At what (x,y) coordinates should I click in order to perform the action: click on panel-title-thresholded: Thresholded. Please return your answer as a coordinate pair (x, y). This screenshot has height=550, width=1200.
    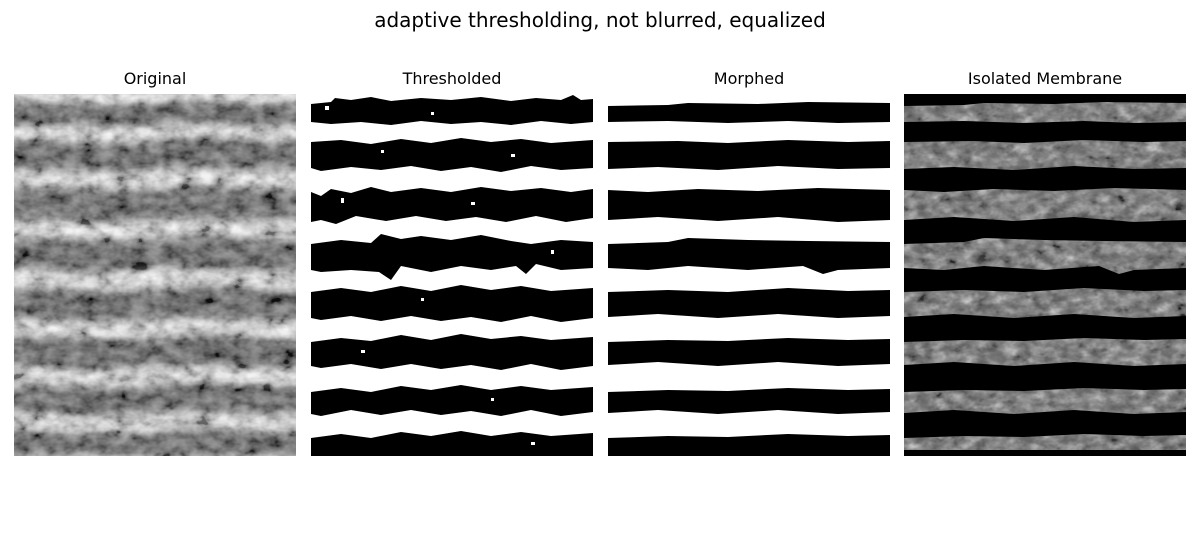
    Looking at the image, I should click on (452, 78).